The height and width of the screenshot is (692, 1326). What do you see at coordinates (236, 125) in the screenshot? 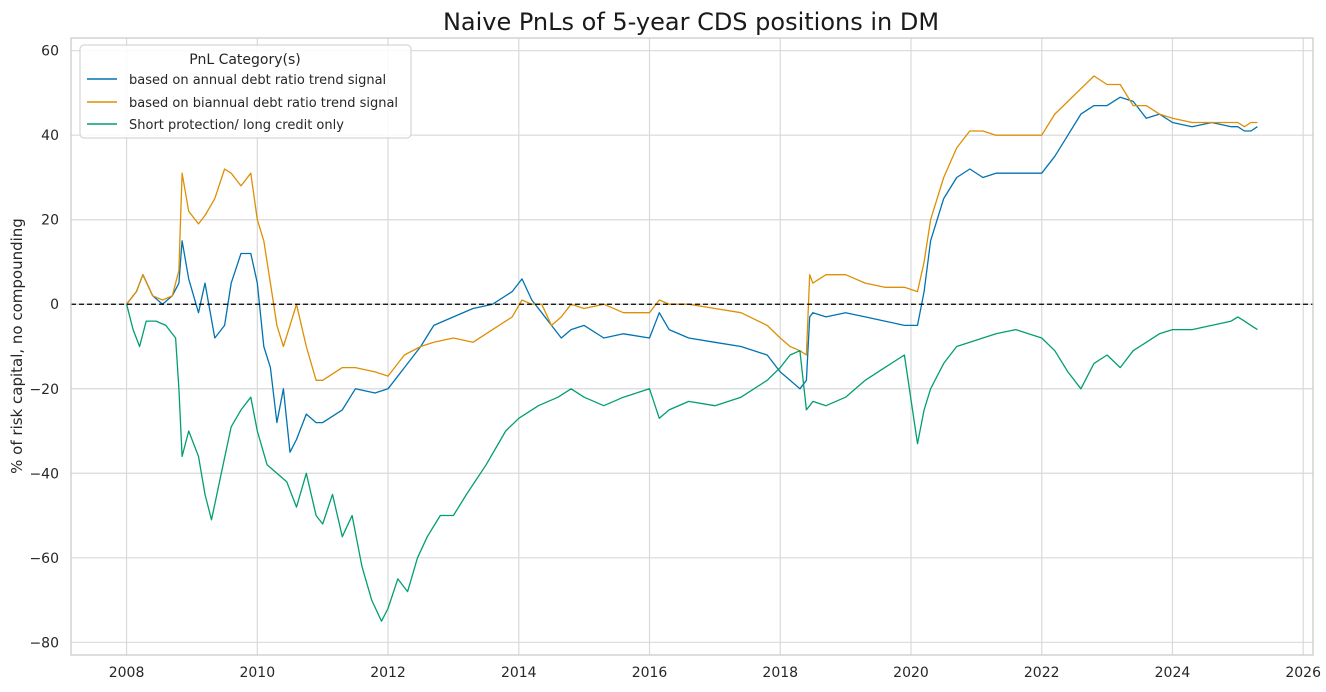
I see `legend-label-short-protection: Short protection/ long credit only` at bounding box center [236, 125].